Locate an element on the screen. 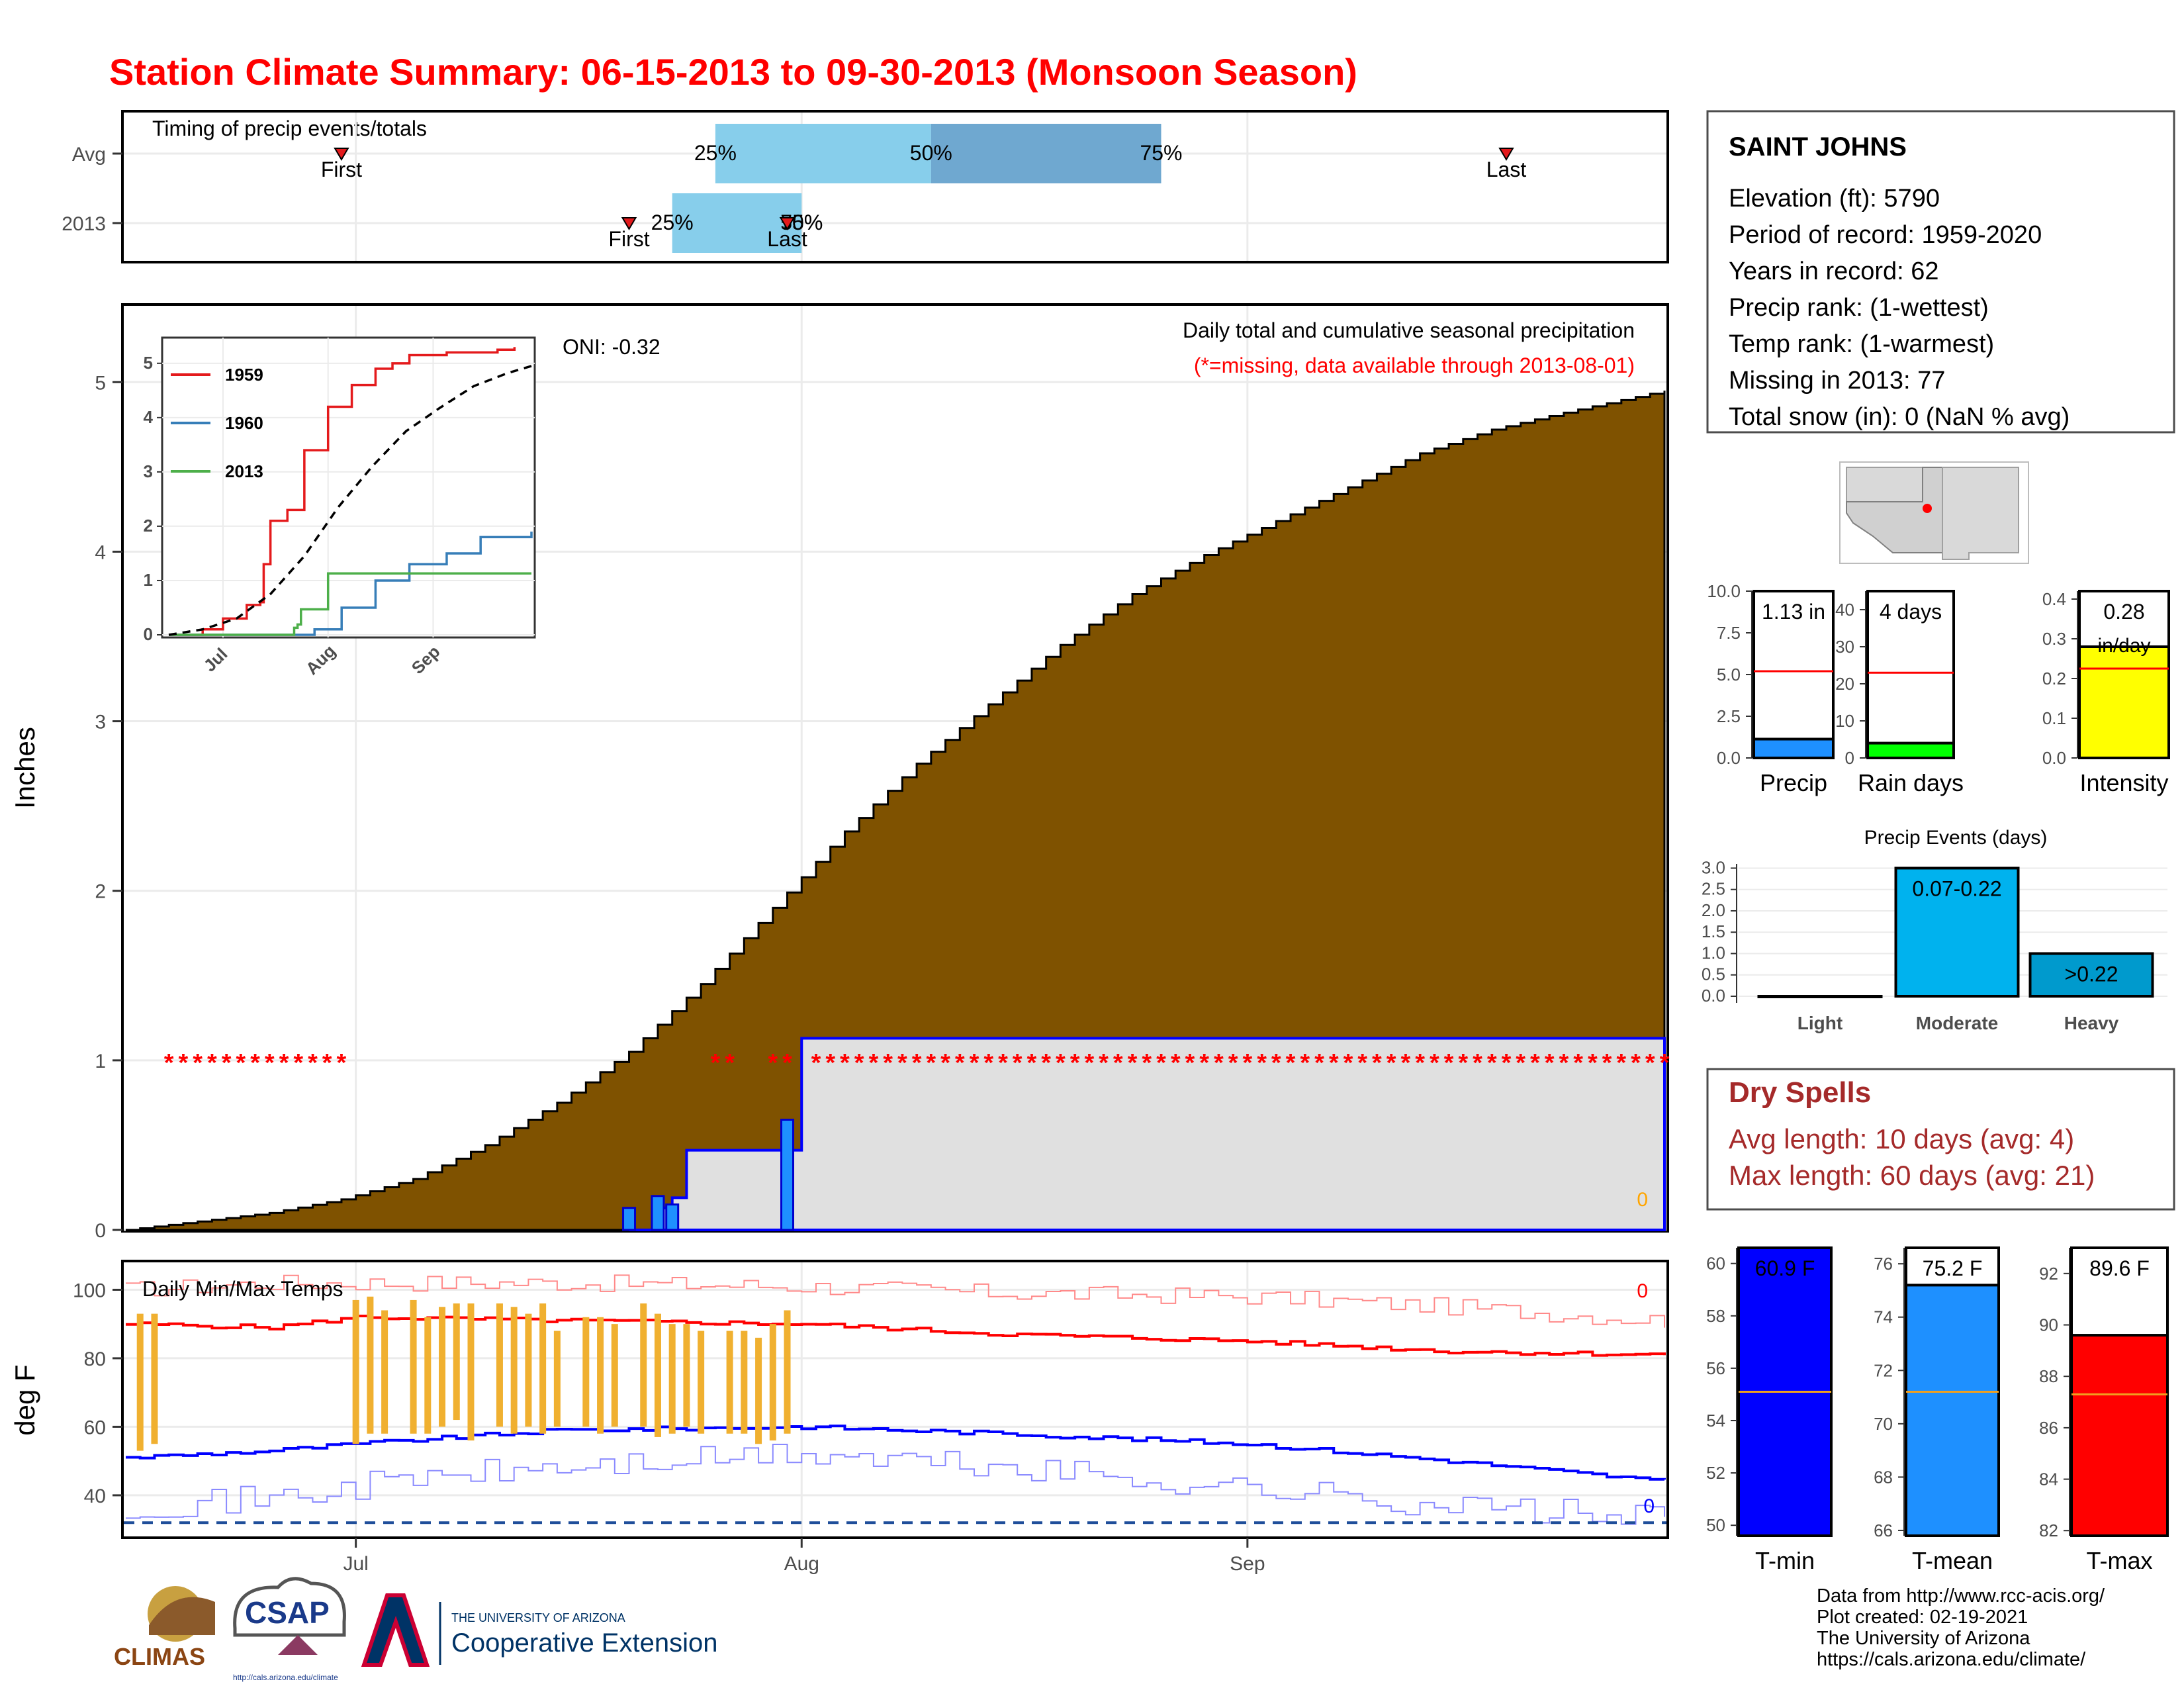 The image size is (2184, 1688). station-precip-rank: Precip rank: (1-wettest) is located at coordinates (1859, 308).